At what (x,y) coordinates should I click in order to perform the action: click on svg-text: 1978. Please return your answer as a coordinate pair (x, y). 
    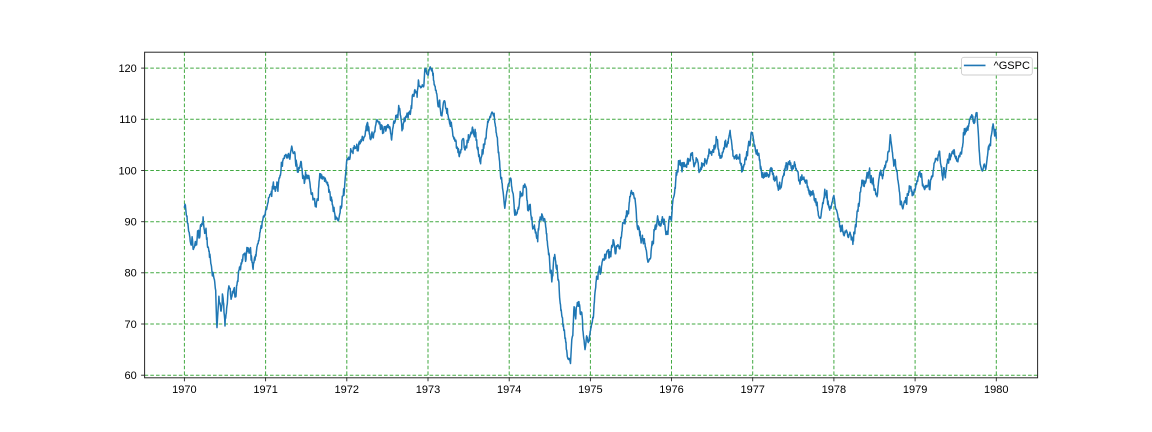
    Looking at the image, I should click on (834, 390).